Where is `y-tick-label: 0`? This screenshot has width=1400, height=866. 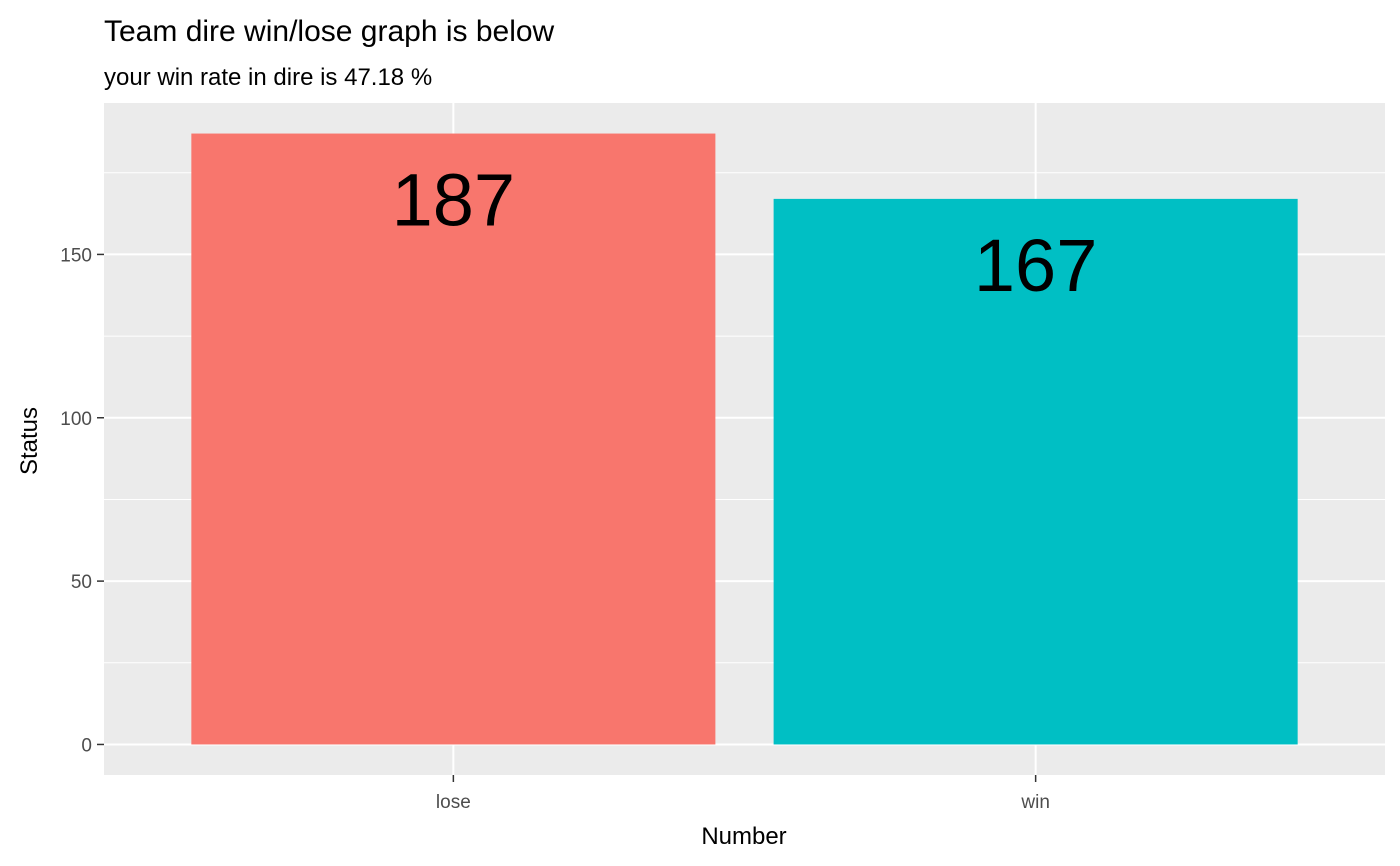
y-tick-label: 0 is located at coordinates (86, 745).